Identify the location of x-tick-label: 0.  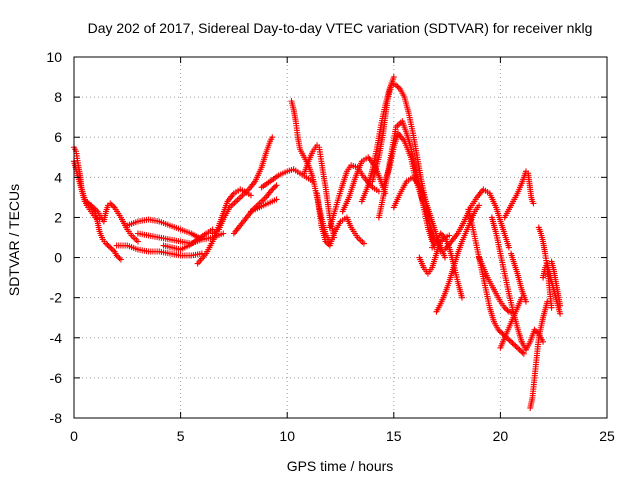
(74, 436).